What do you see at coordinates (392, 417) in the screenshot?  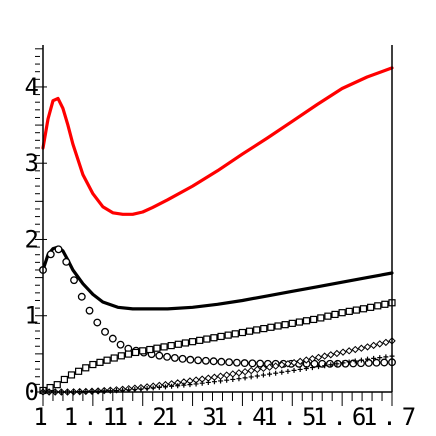 I see `x-tick-label: 1.7` at bounding box center [392, 417].